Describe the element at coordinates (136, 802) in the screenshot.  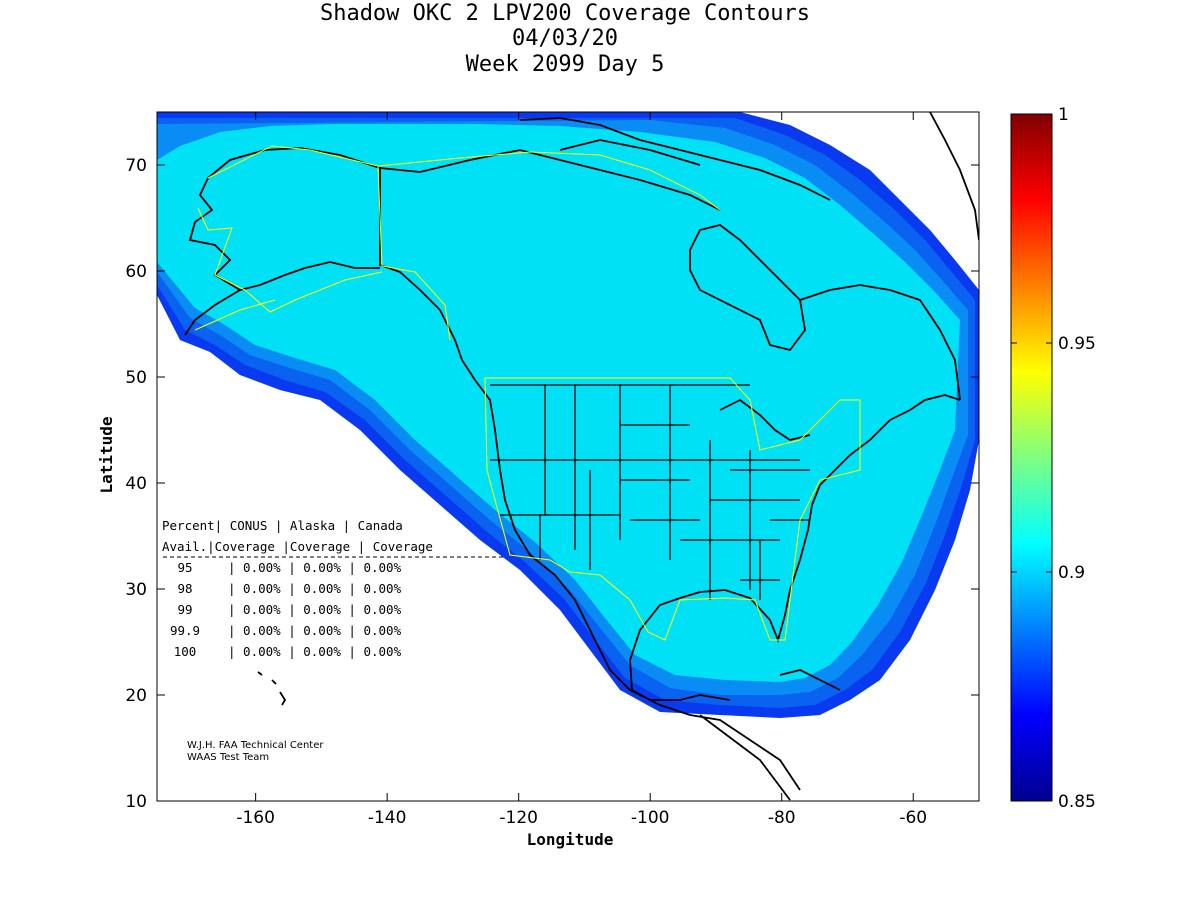
I see `y-tick-label: 10` at that location.